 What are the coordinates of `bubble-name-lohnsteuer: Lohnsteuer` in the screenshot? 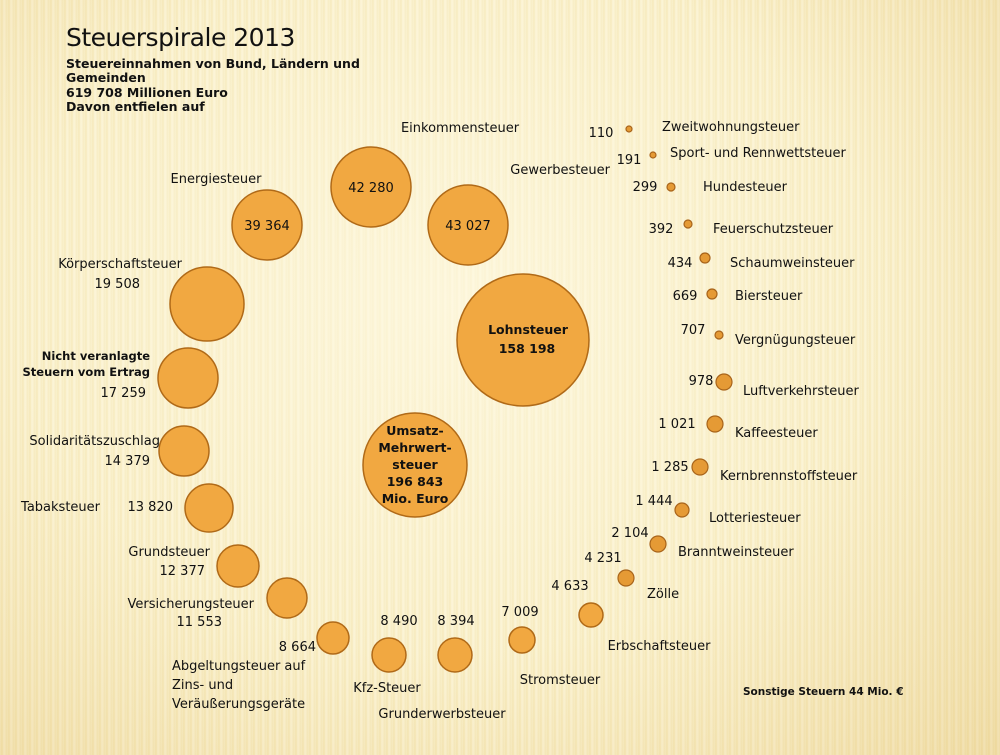 It's located at (528, 329).